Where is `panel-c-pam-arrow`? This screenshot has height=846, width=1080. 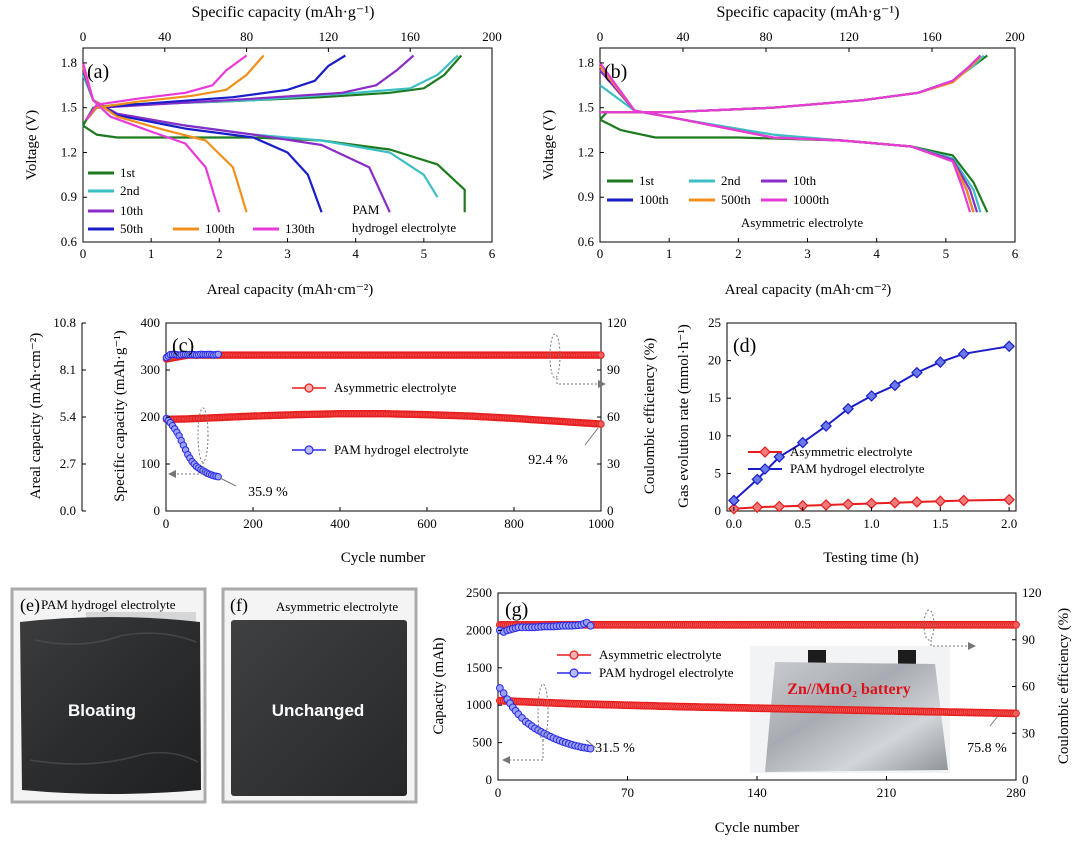
panel-c-pam-arrow is located at coordinates (190, 468).